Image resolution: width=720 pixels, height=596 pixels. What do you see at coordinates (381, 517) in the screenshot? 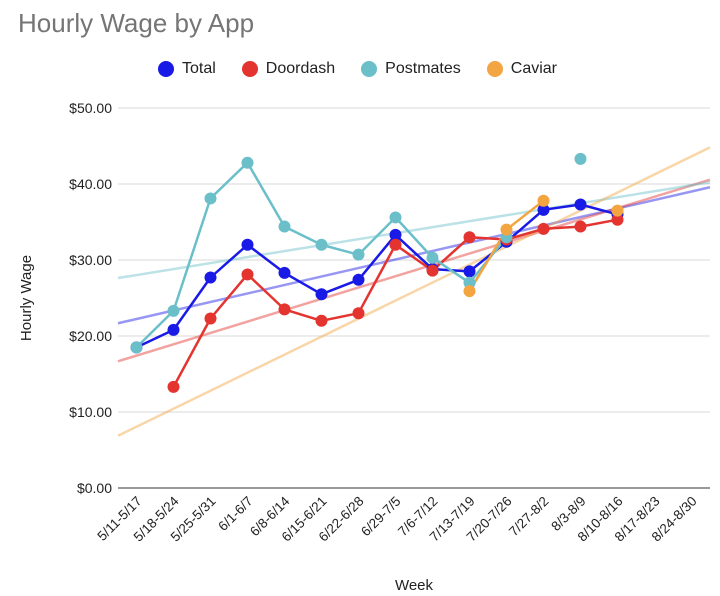
I see `x-tick-label-6-29-7-5: 6/29-7/5` at bounding box center [381, 517].